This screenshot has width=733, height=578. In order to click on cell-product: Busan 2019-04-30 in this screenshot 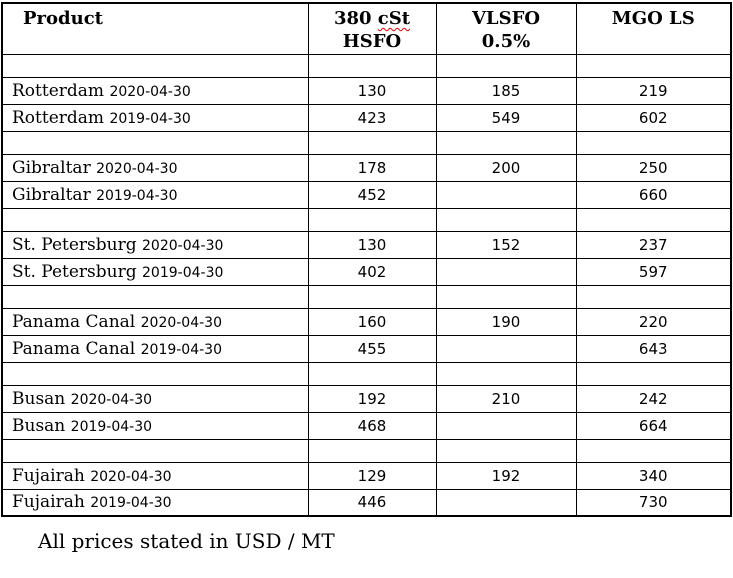, I will do `click(155, 425)`.